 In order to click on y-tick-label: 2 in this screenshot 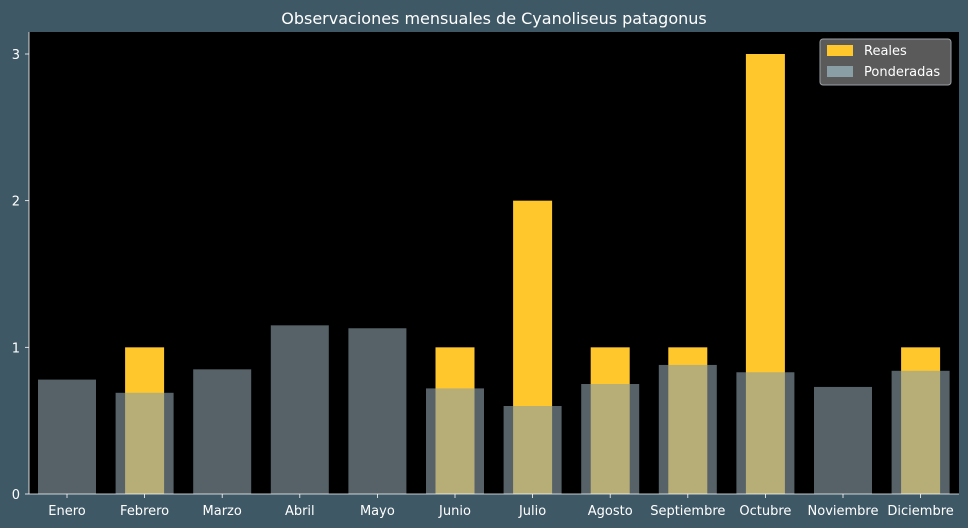, I will do `click(16, 202)`.